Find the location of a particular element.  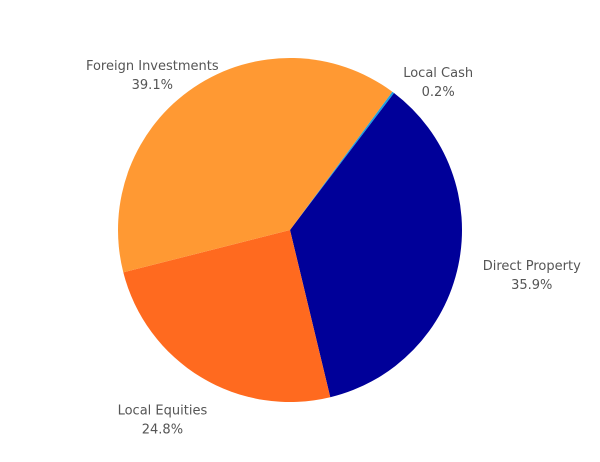

slice-value-label: 0.2% is located at coordinates (438, 92).